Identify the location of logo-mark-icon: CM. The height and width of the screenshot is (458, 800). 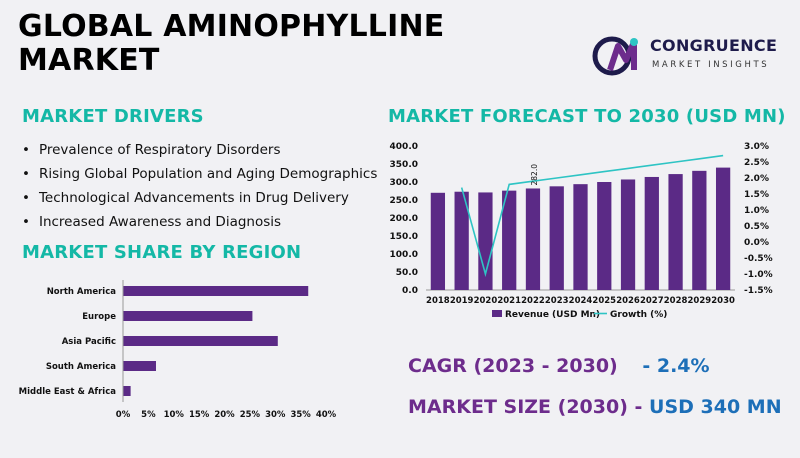
(615, 58).